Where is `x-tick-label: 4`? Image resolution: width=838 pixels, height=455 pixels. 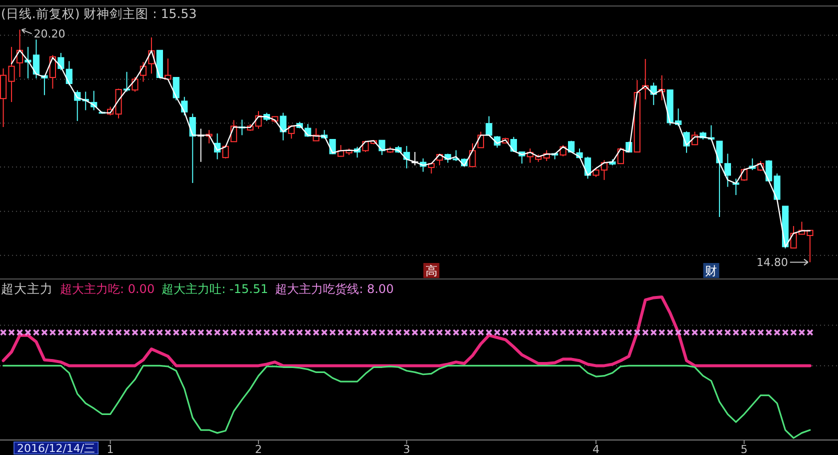 x-tick-label: 4 is located at coordinates (596, 449).